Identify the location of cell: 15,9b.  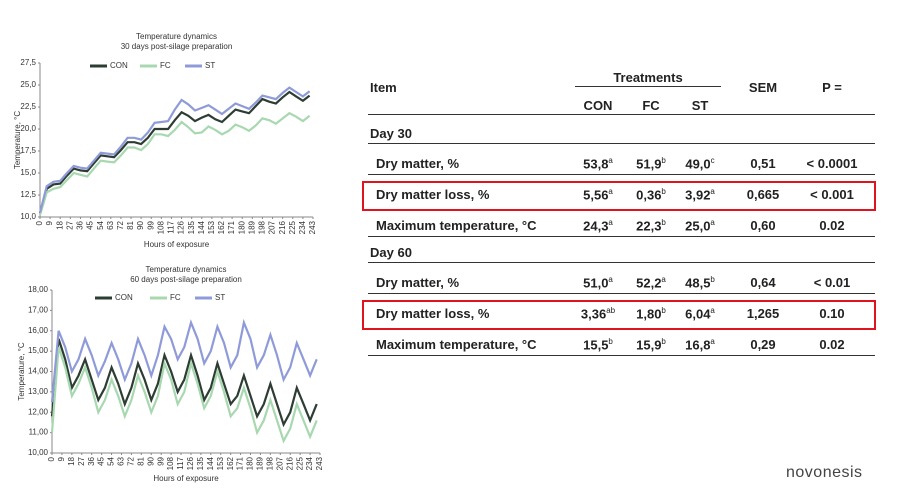
(651, 344).